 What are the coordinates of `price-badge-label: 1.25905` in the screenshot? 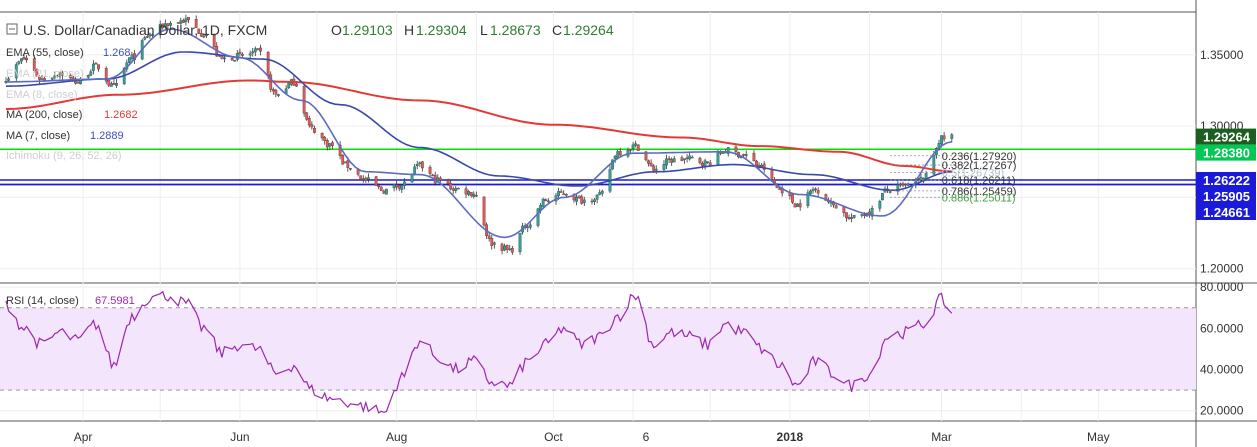 It's located at (1226, 196).